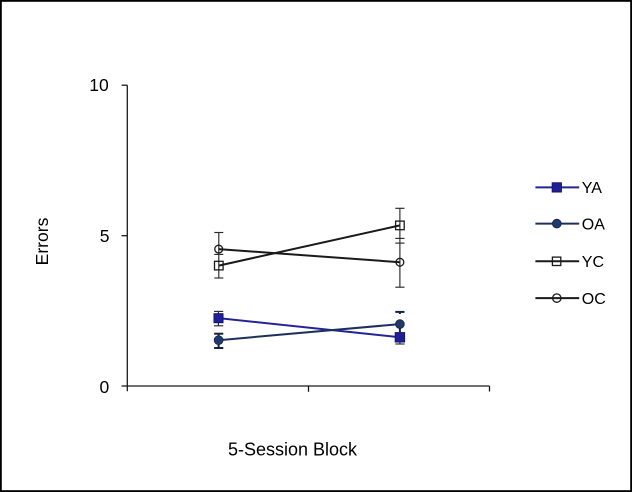 The height and width of the screenshot is (492, 632). I want to click on svg-text: YC, so click(593, 262).